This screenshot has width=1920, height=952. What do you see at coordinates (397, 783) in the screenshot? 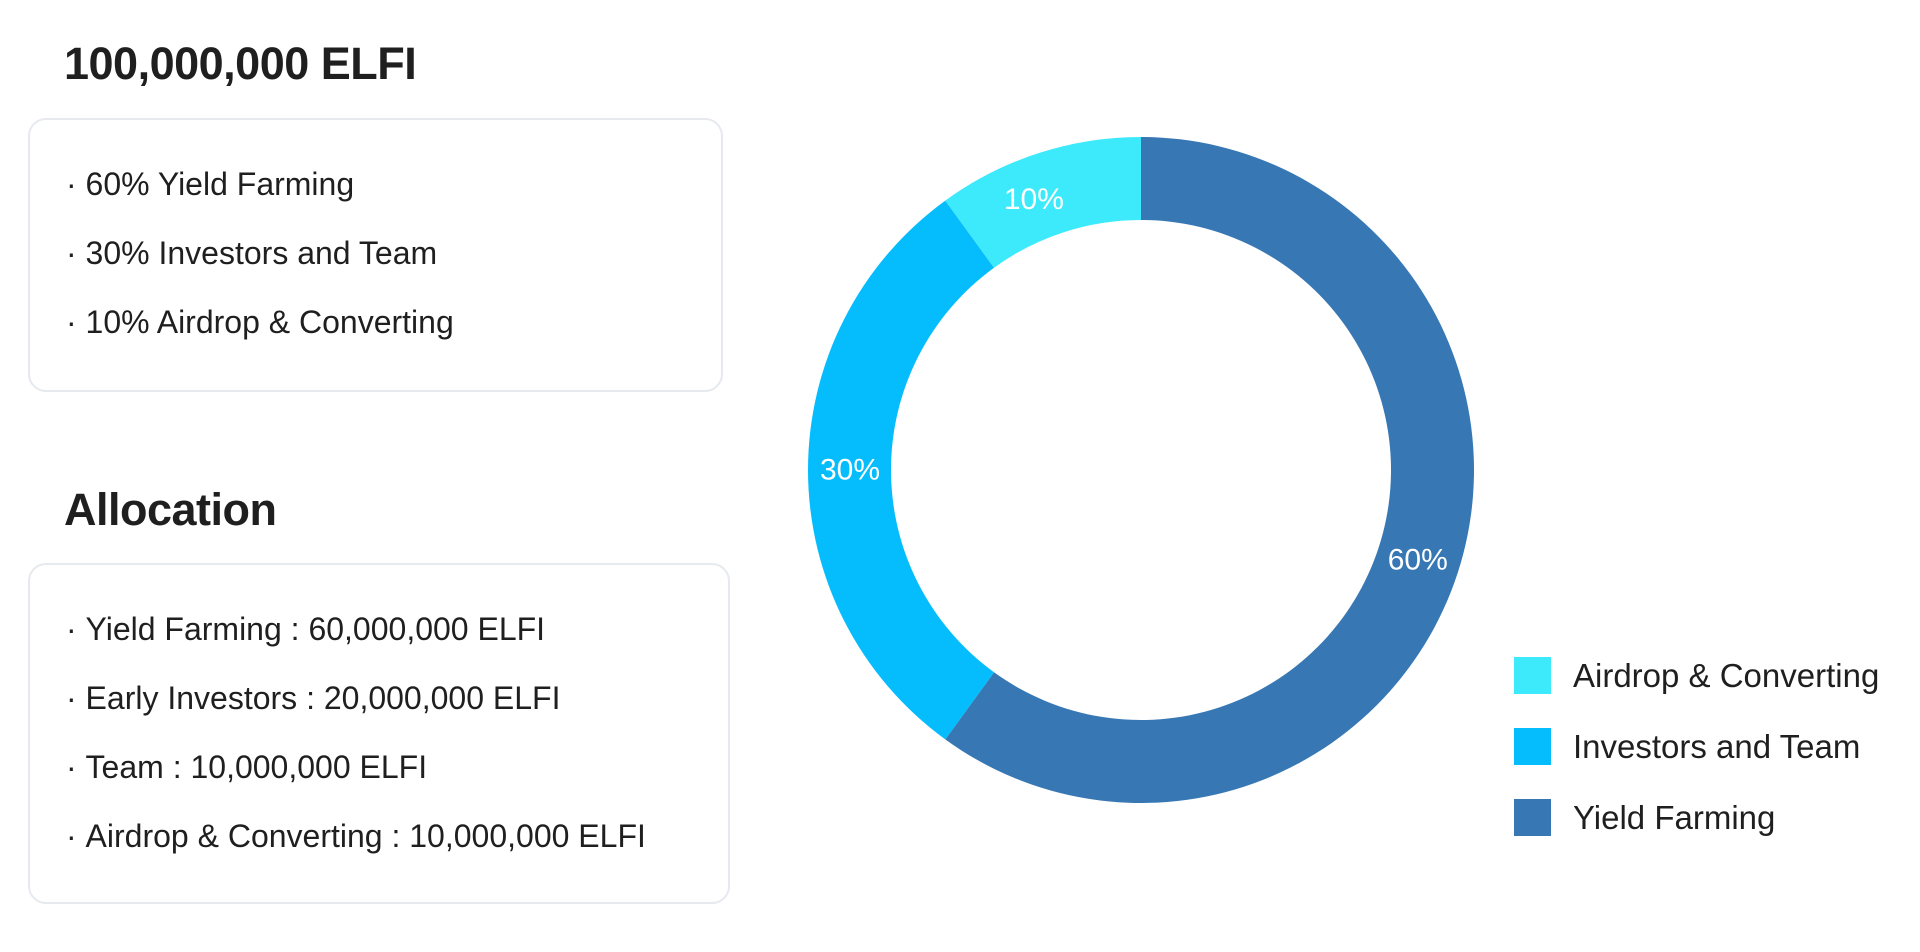
I see `allocation-item-team: Team : 10,000,000 ELFI` at bounding box center [397, 783].